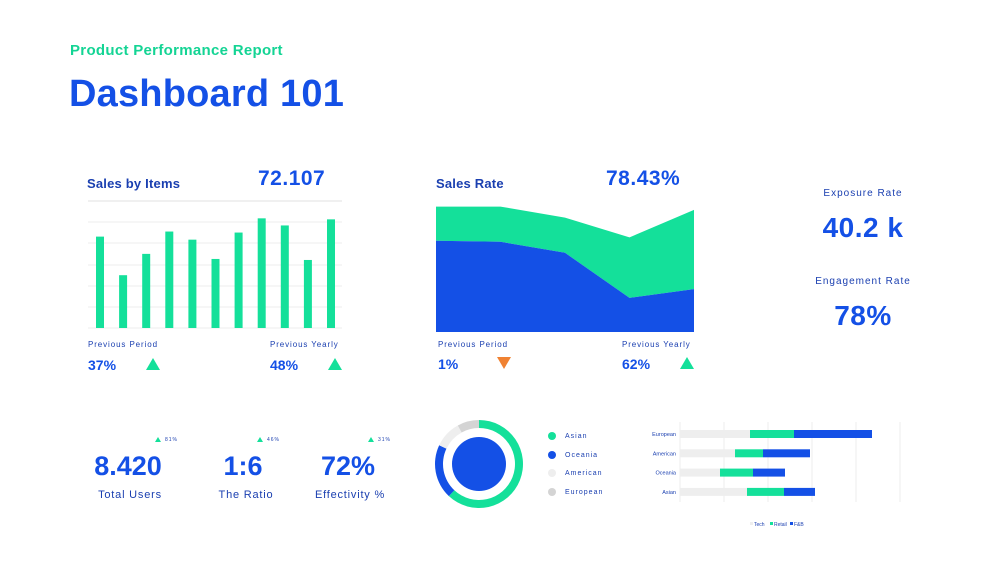 The image size is (1000, 563). What do you see at coordinates (666, 474) in the screenshot?
I see `hbar-category-label: Oceania` at bounding box center [666, 474].